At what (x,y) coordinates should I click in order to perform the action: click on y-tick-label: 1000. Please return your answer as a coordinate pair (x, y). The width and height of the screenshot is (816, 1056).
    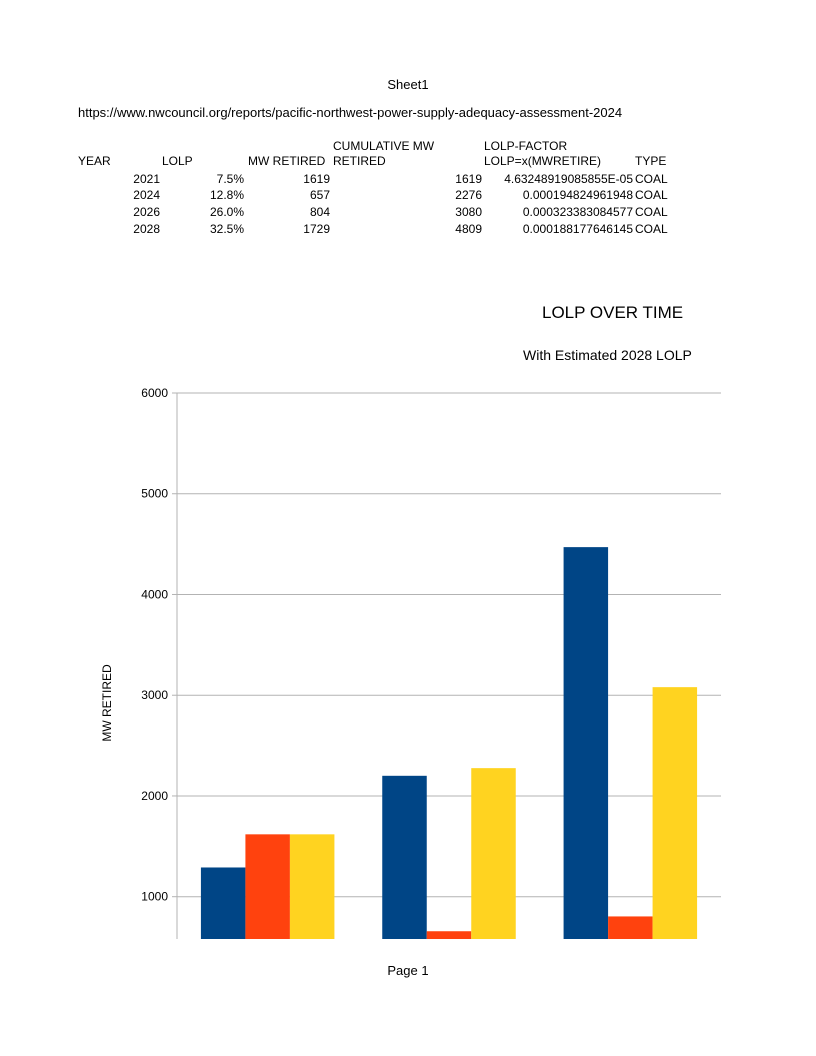
    Looking at the image, I should click on (154, 897).